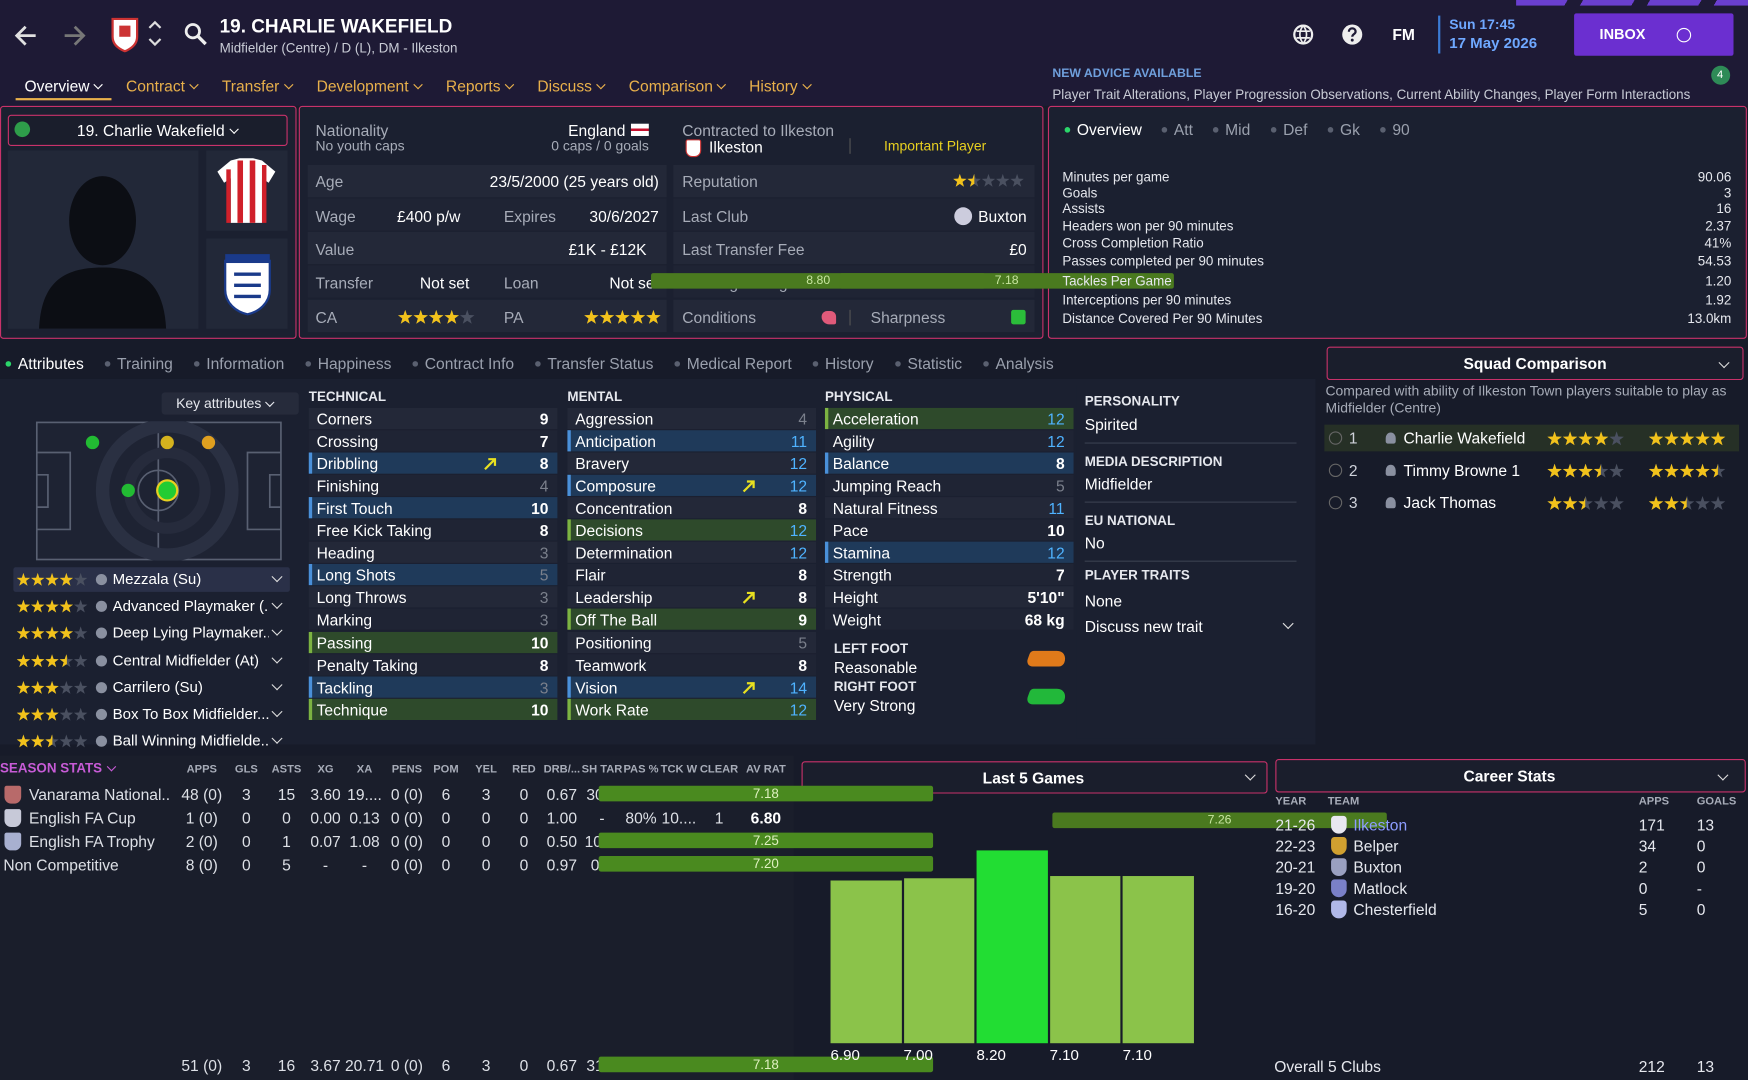 This screenshot has height=1080, width=1748. What do you see at coordinates (157, 579) in the screenshot?
I see `role-name: Mezzala (Su)` at bounding box center [157, 579].